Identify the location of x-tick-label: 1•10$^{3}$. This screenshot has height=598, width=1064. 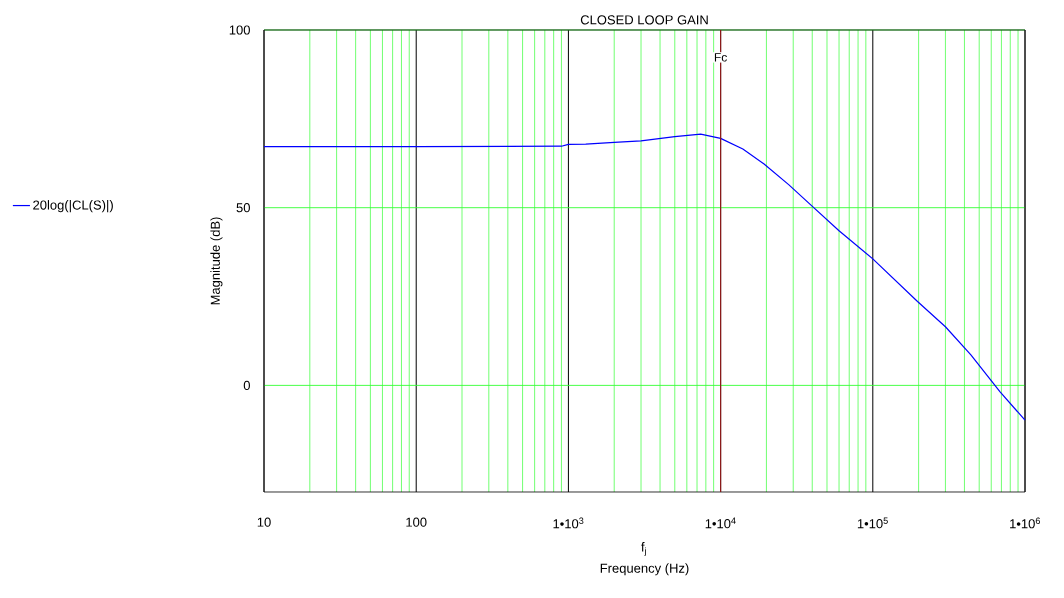
(568, 523).